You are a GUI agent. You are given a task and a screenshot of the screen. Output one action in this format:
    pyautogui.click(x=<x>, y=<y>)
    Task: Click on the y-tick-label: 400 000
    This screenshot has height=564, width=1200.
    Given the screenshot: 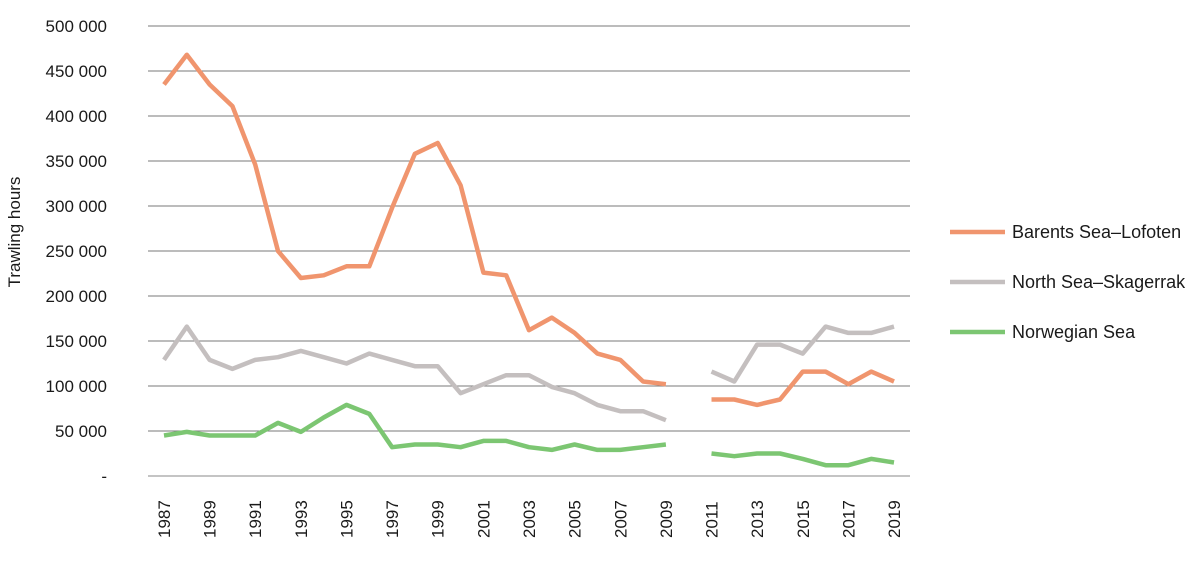 What is the action you would take?
    pyautogui.click(x=76, y=116)
    